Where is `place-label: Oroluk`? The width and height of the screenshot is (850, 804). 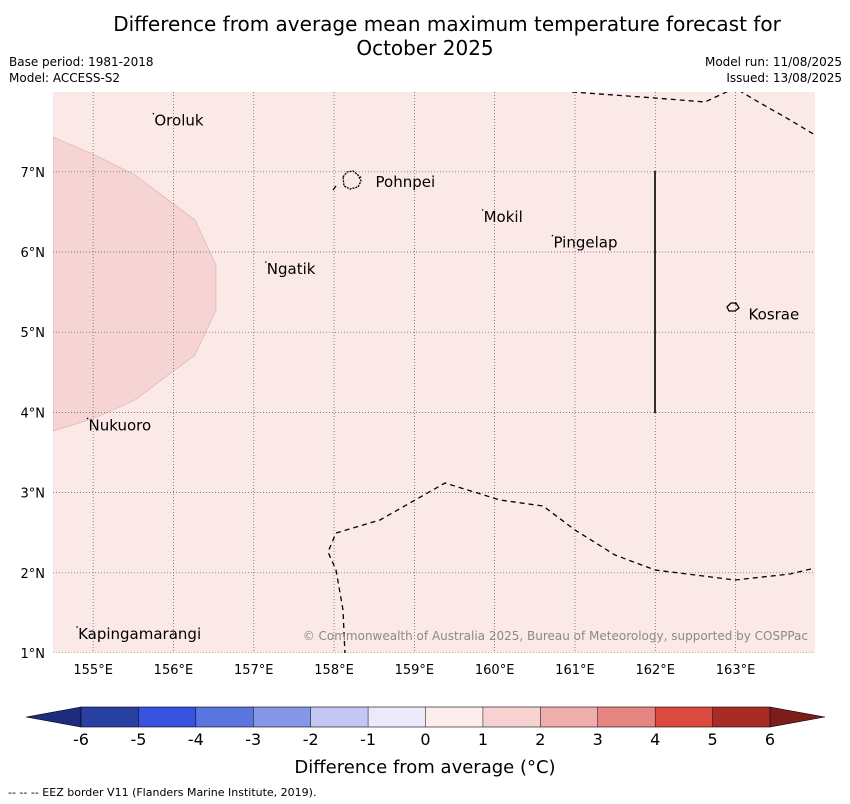
place-label: Oroluk is located at coordinates (178, 121).